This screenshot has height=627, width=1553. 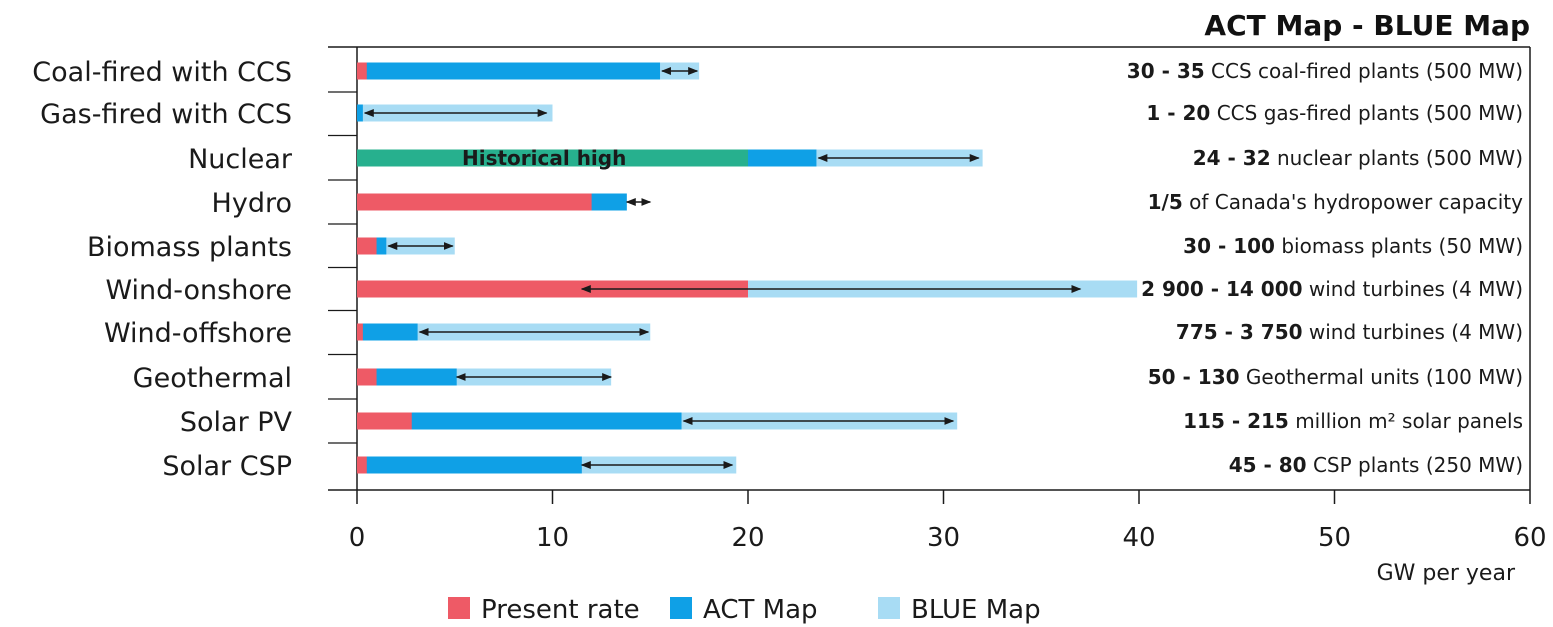 What do you see at coordinates (1178, 113) in the screenshot?
I see `annotation-range: 1 - 20` at bounding box center [1178, 113].